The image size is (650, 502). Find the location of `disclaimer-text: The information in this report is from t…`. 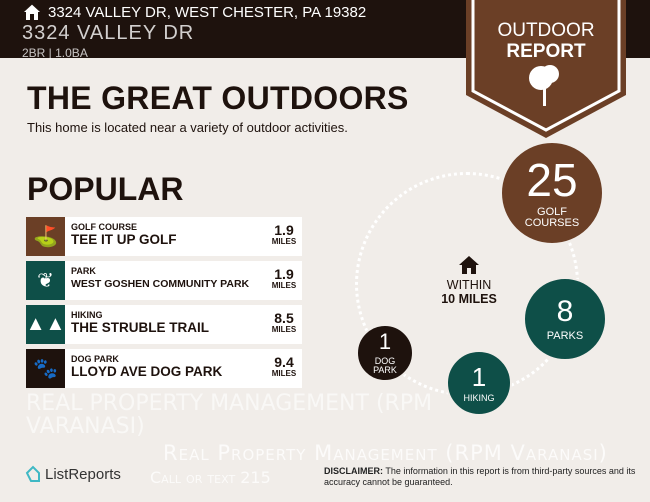

disclaimer-text: The information in this report is from t… is located at coordinates (480, 476).